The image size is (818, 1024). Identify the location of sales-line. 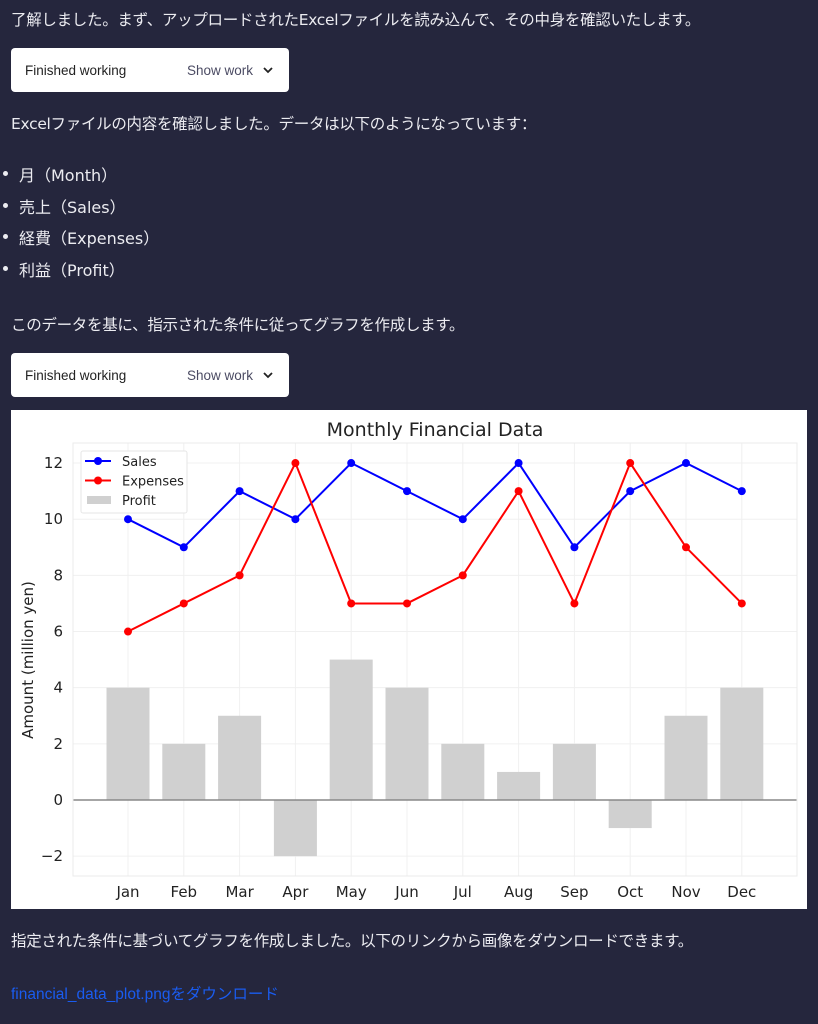
(435, 505).